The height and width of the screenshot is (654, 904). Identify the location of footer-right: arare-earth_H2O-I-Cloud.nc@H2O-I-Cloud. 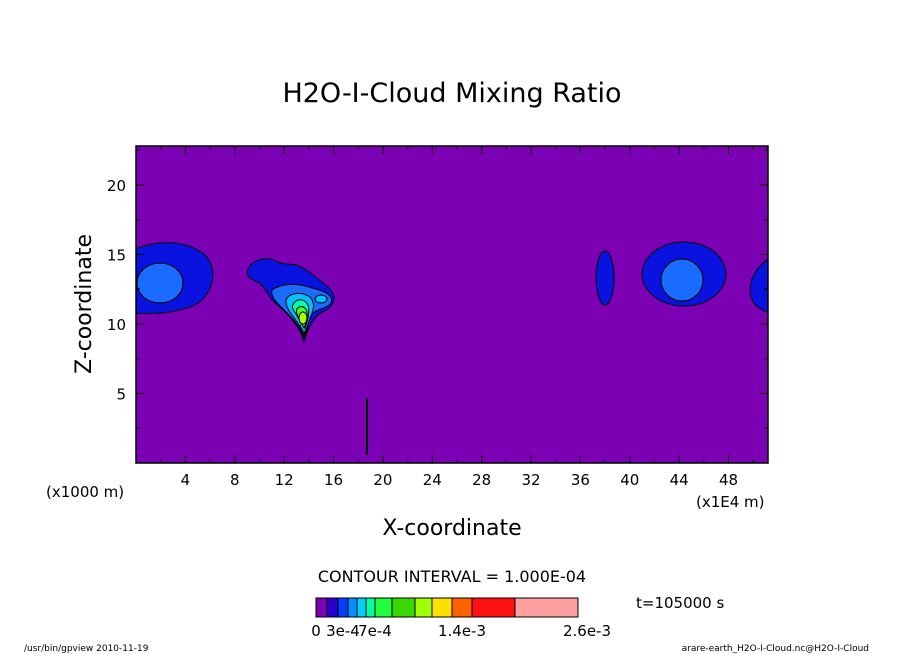
(775, 649).